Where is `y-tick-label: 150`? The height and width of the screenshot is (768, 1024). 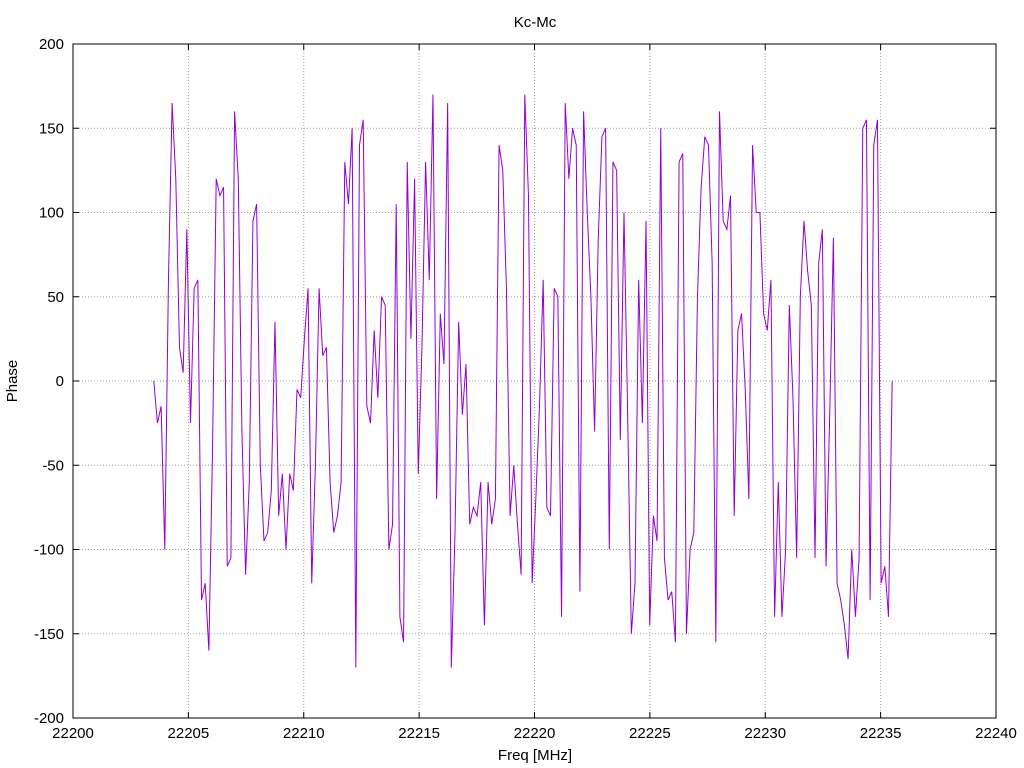
y-tick-label: 150 is located at coordinates (51, 128).